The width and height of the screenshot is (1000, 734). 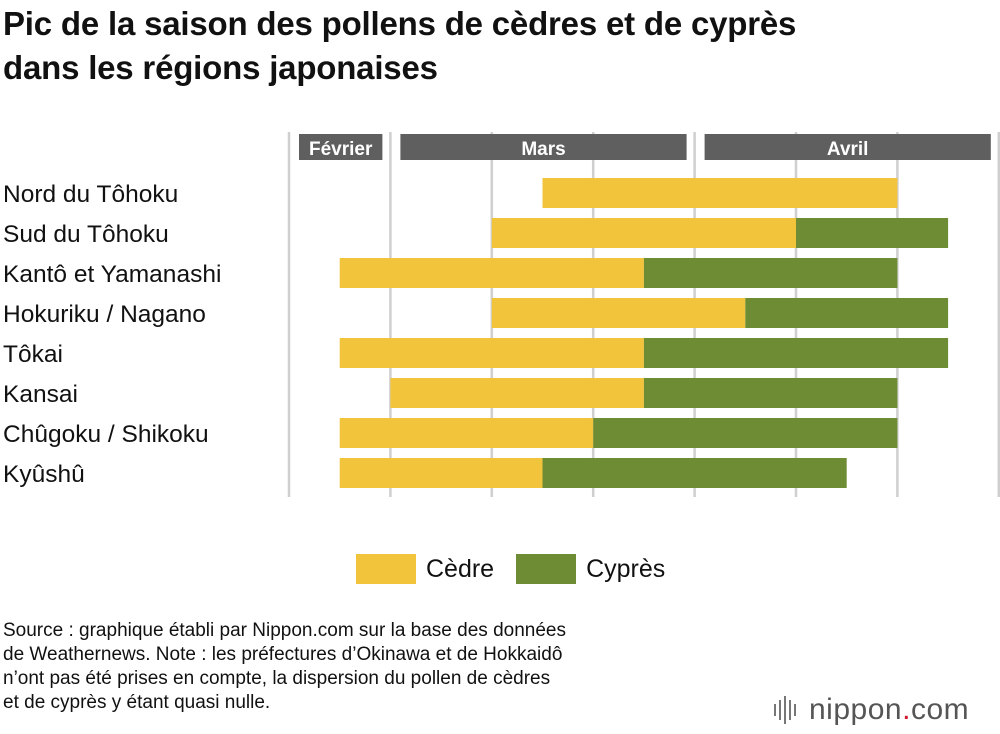 I want to click on month-label-2: Avril, so click(x=848, y=149).